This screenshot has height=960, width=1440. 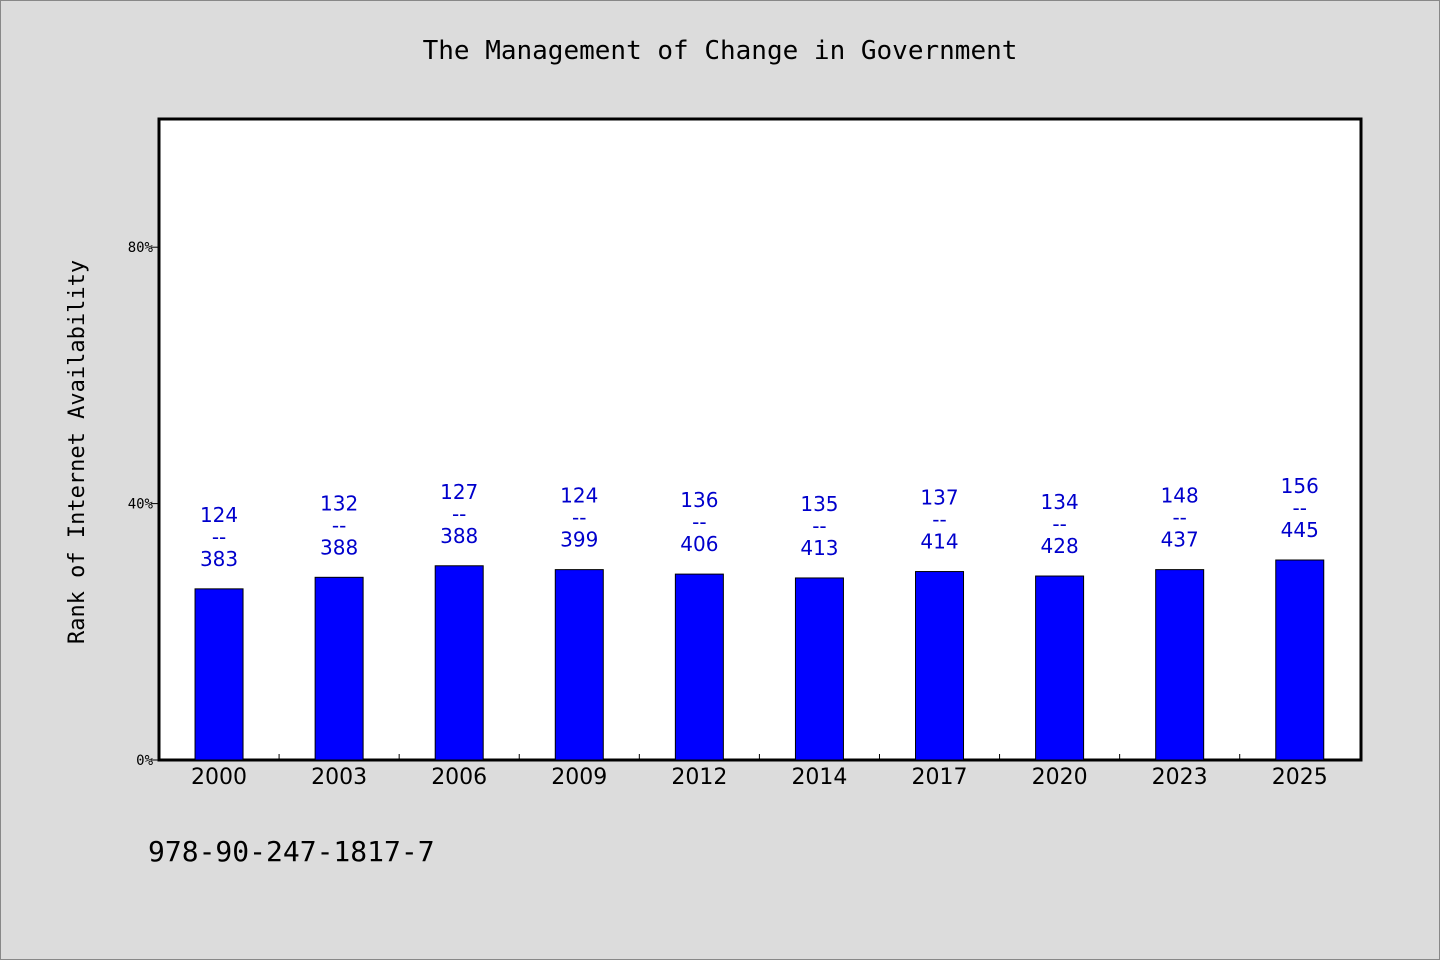 What do you see at coordinates (1300, 486) in the screenshot?
I see `bar-label-top-2025: 156` at bounding box center [1300, 486].